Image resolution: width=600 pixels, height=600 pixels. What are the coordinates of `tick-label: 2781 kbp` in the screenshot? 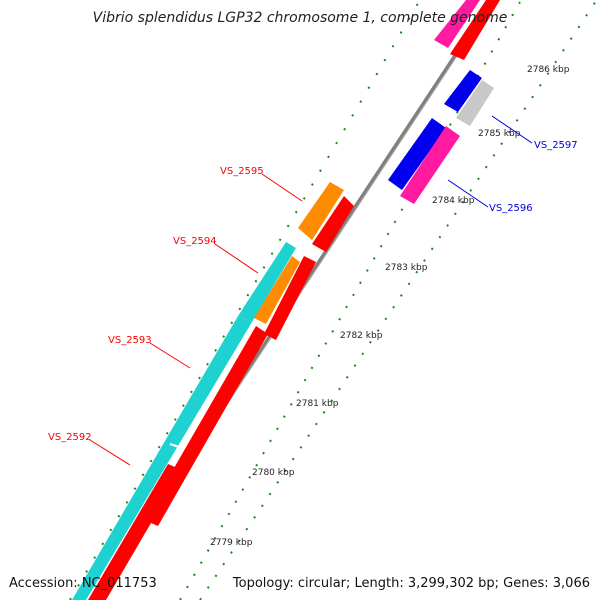 It's located at (317, 404).